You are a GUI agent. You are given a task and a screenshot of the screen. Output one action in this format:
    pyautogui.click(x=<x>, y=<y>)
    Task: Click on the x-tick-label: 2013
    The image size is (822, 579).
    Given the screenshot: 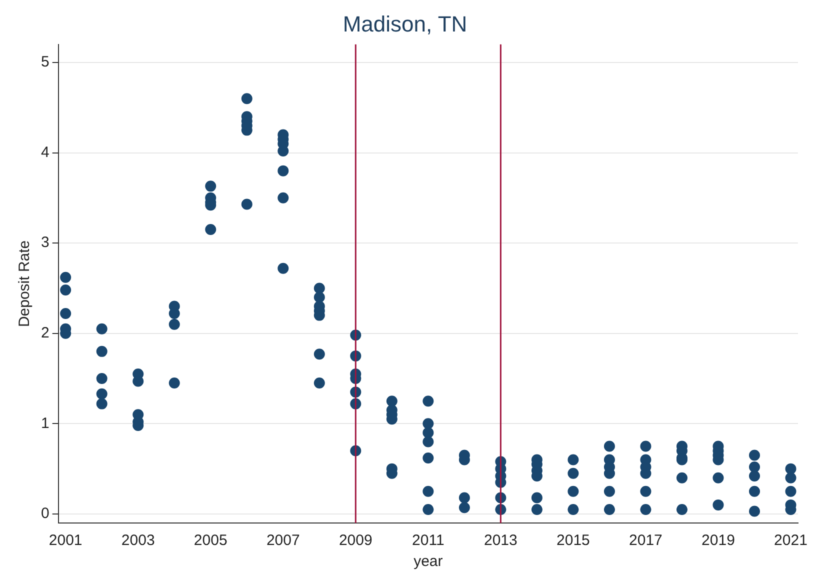 What is the action you would take?
    pyautogui.click(x=501, y=541)
    